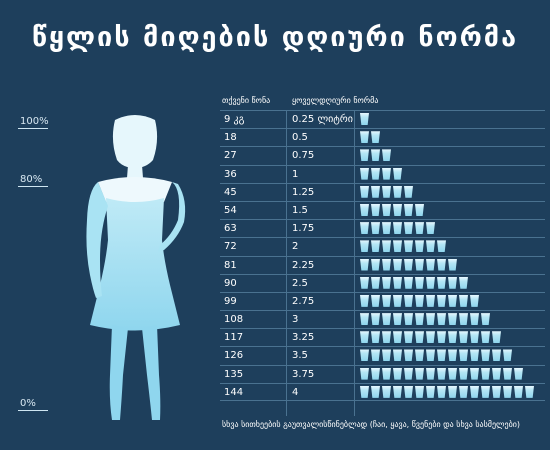  I want to click on weight-cell: 90, so click(230, 283).